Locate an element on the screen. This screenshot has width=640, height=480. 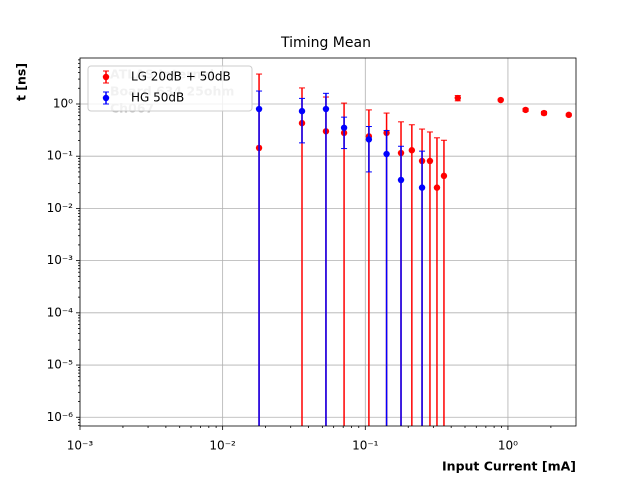
legend-box is located at coordinates (170, 88).